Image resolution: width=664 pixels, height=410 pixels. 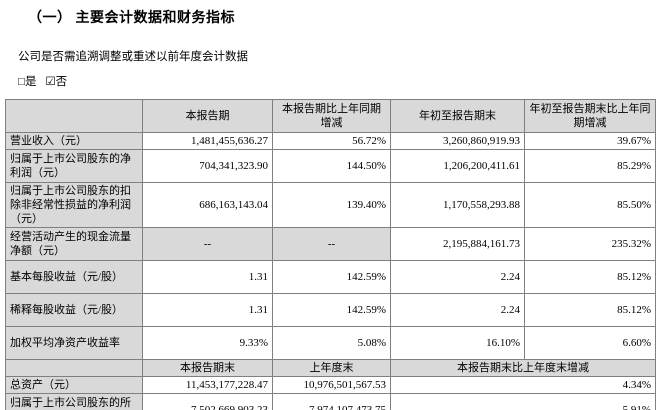 I want to click on value-cell: 7,502,669,903.23, so click(x=207, y=401).